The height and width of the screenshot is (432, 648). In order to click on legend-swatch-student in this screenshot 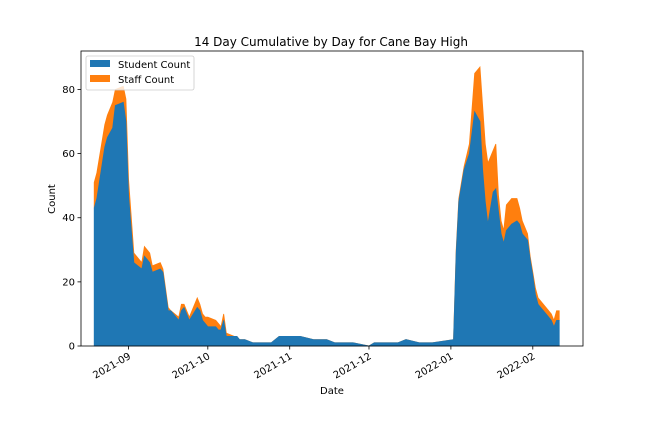, I will do `click(100, 63)`.